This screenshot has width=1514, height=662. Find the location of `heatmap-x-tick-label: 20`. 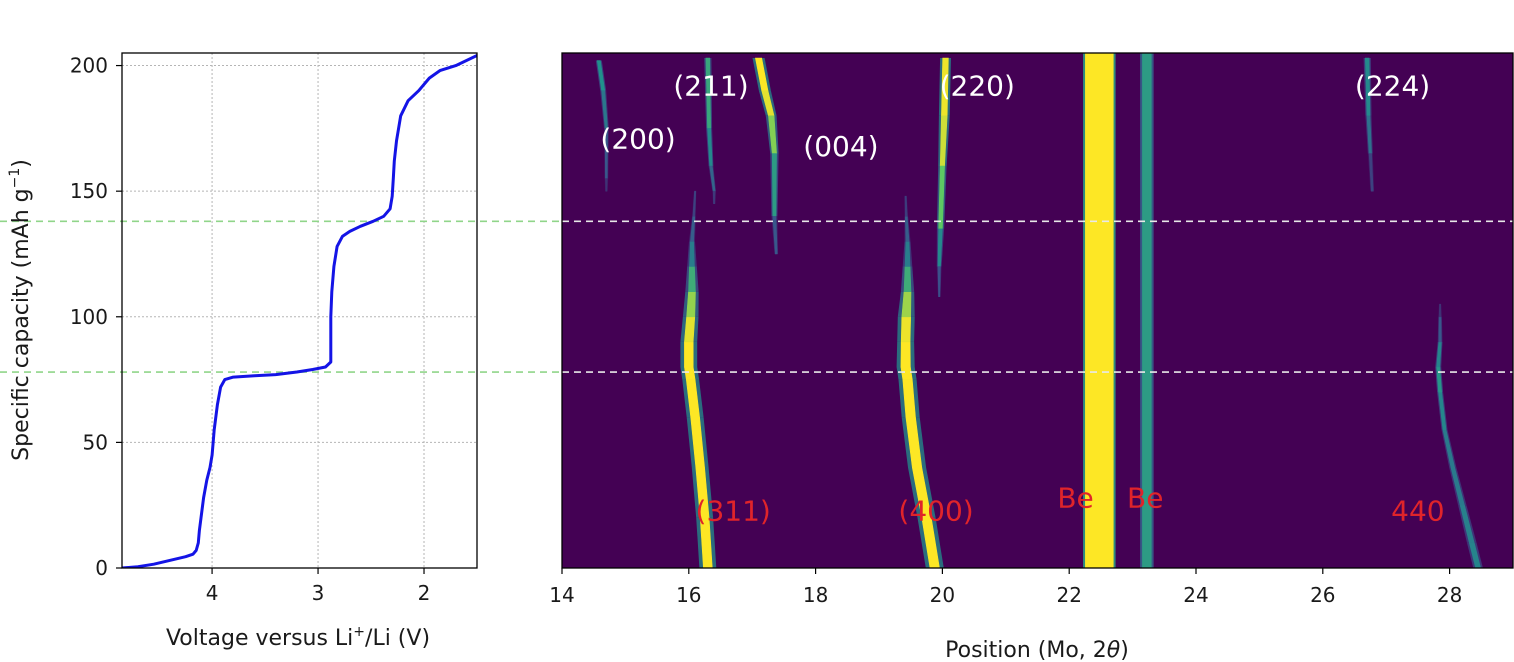

heatmap-x-tick-label: 20 is located at coordinates (942, 595).